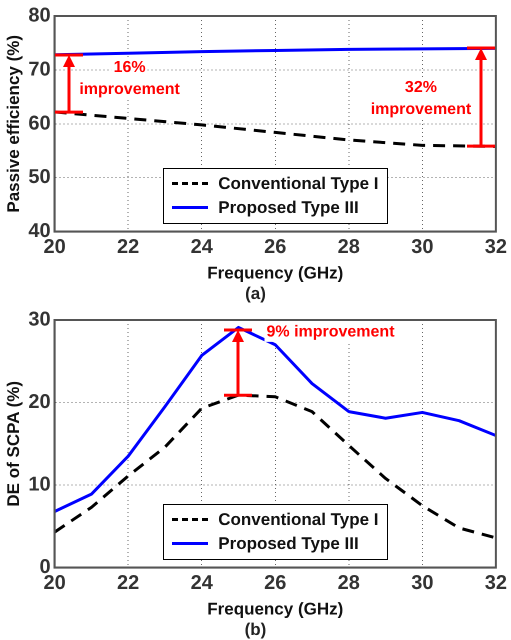 The height and width of the screenshot is (640, 511). I want to click on y-tick-label: 80, so click(39, 15).